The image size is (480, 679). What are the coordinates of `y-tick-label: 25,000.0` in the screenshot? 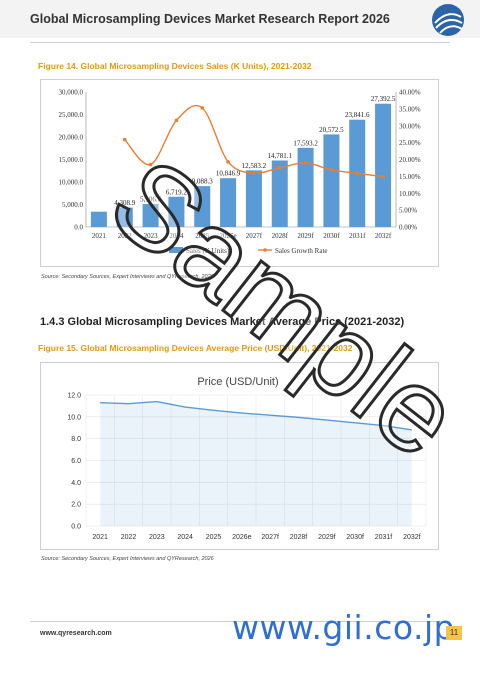 It's located at (71, 115).